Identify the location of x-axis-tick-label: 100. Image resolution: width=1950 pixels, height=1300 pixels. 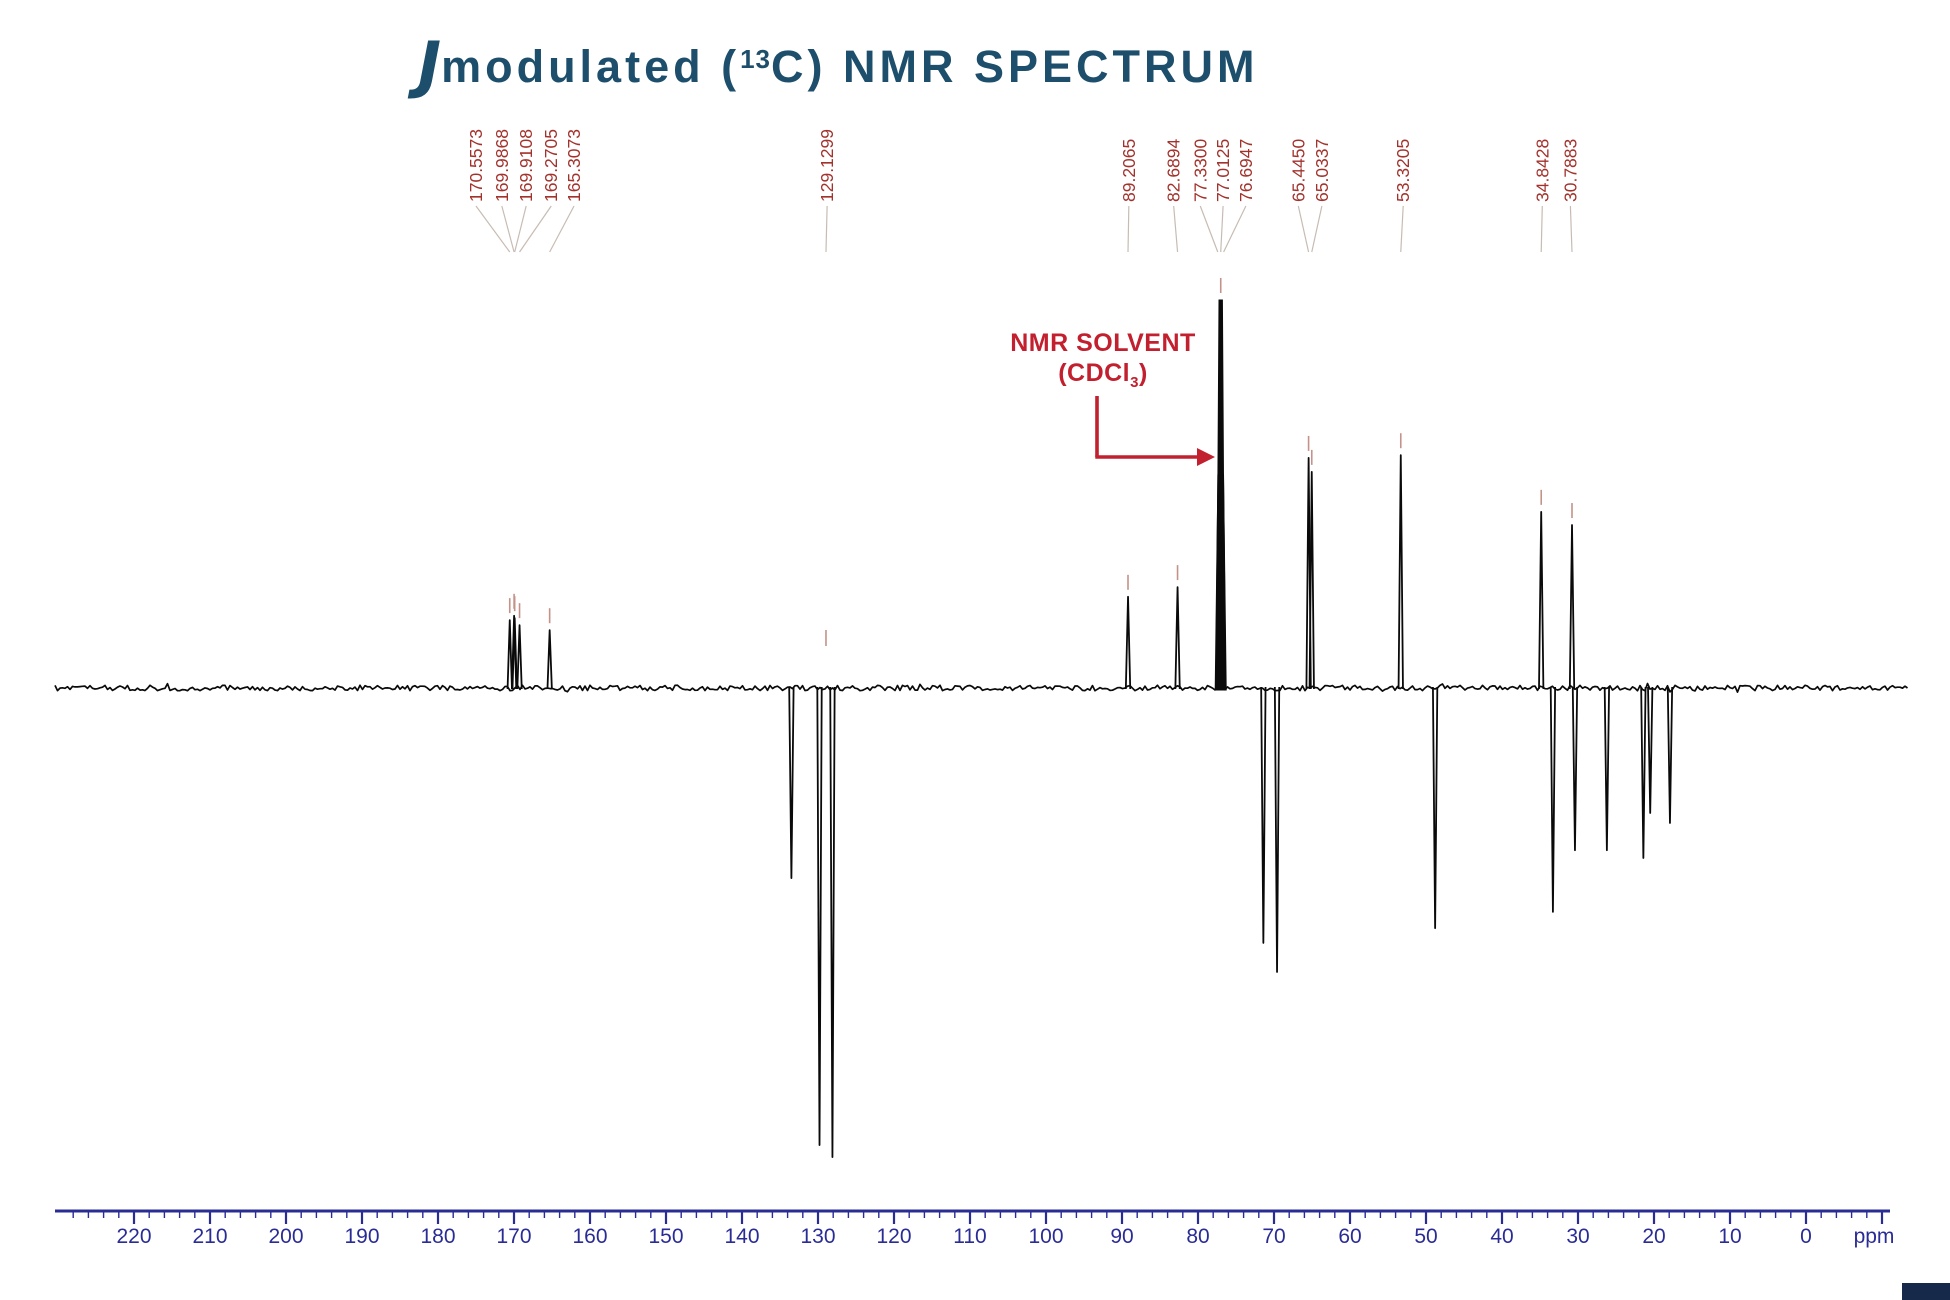
(1045, 1236).